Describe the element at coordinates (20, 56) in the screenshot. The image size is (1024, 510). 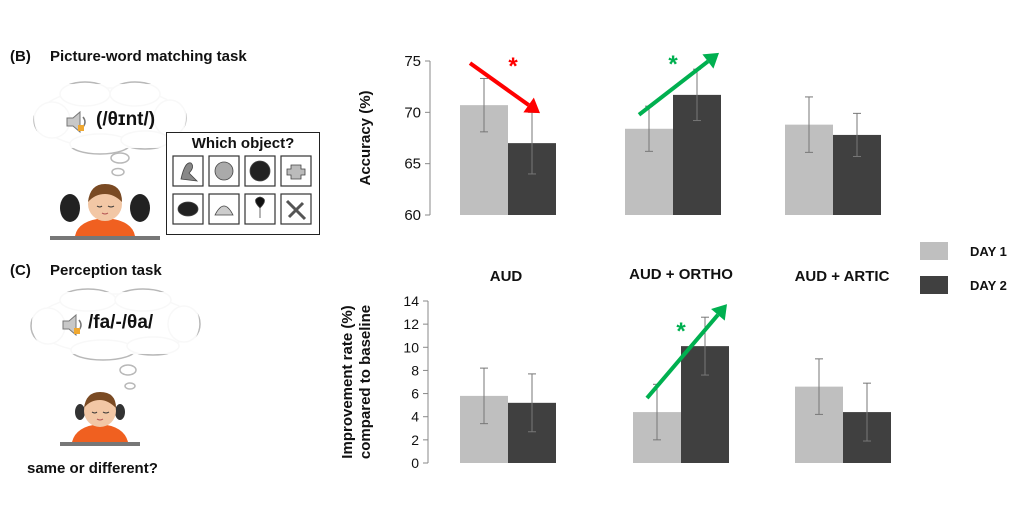
I see `panel-b-label: (B)` at that location.